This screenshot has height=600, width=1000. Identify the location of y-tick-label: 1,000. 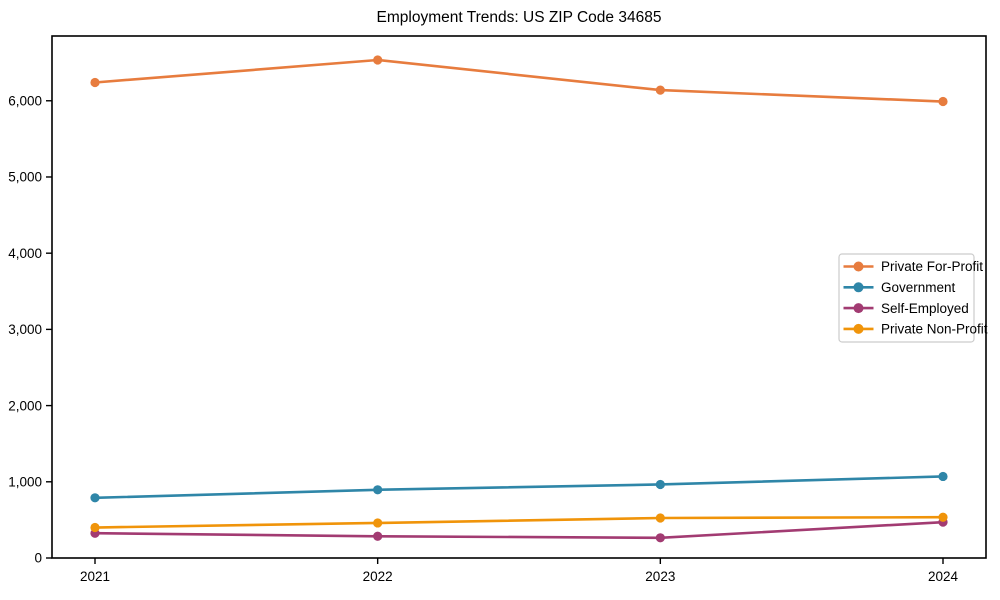
(25, 481).